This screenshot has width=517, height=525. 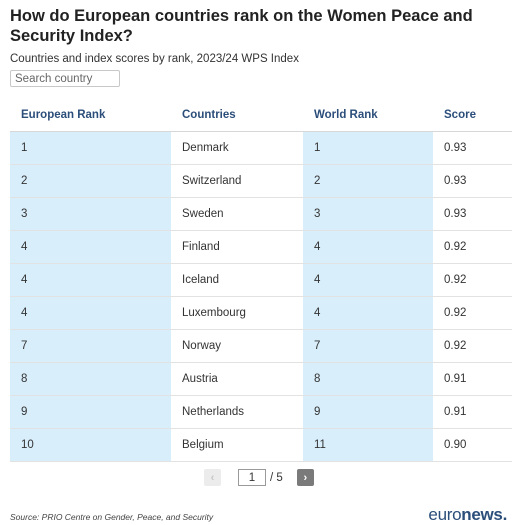 I want to click on world-rank-cell: 2, so click(x=368, y=181).